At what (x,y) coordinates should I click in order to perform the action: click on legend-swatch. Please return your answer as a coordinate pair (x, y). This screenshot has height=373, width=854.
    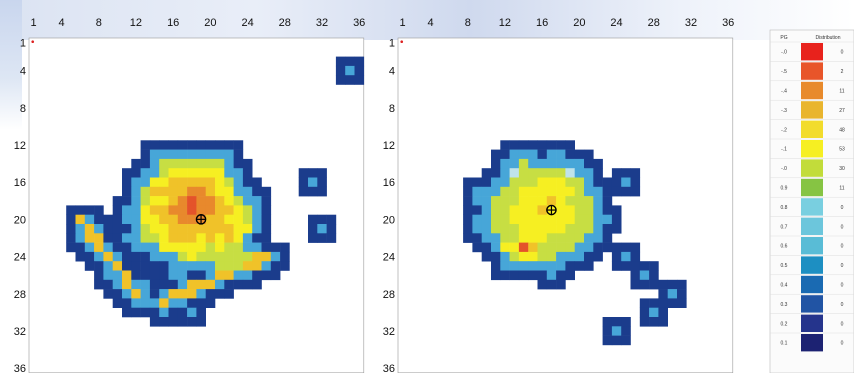
    Looking at the image, I should click on (812, 71).